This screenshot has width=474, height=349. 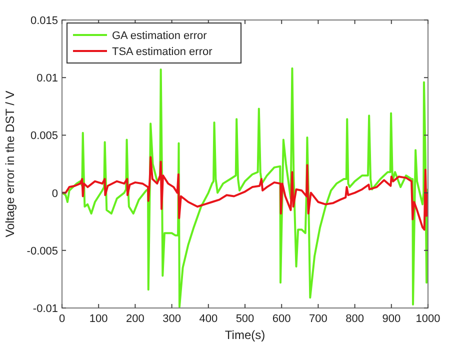 I want to click on y-tick-label: 0.01, so click(x=47, y=78).